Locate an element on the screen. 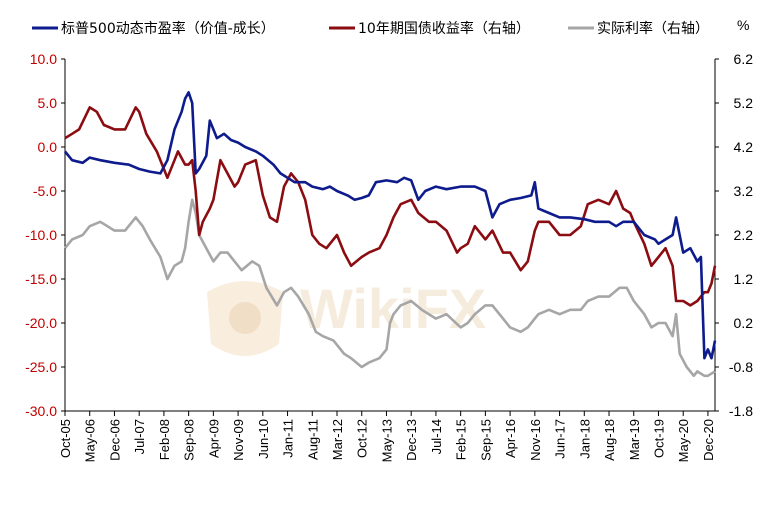 The width and height of the screenshot is (767, 512). x-tick-label: Apr-16 is located at coordinates (510, 438).